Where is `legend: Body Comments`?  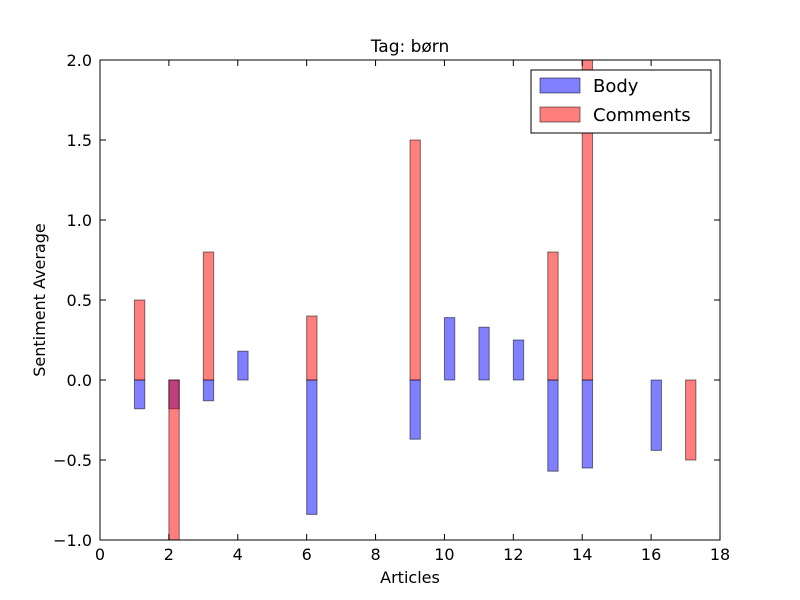 legend: Body Comments is located at coordinates (621, 101).